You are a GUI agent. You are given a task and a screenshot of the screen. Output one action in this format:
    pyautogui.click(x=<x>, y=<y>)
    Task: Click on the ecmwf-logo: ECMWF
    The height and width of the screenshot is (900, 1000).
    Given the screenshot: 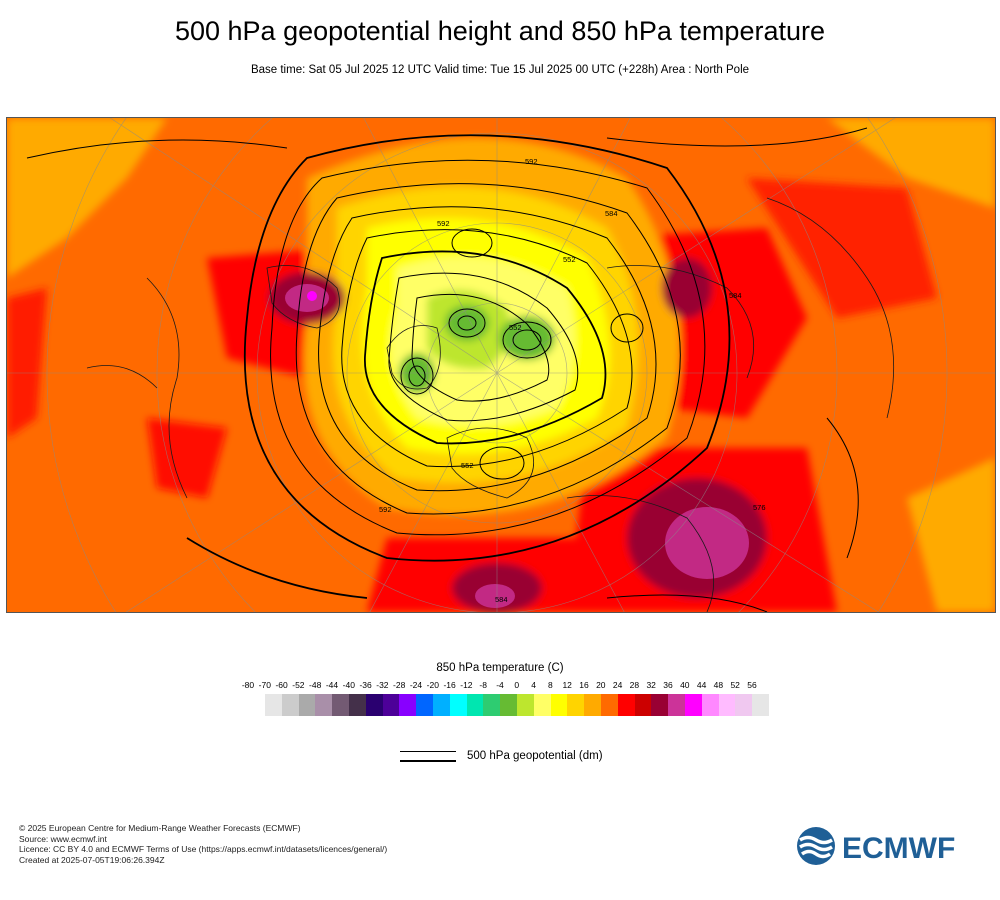 What is the action you would take?
    pyautogui.click(x=876, y=846)
    